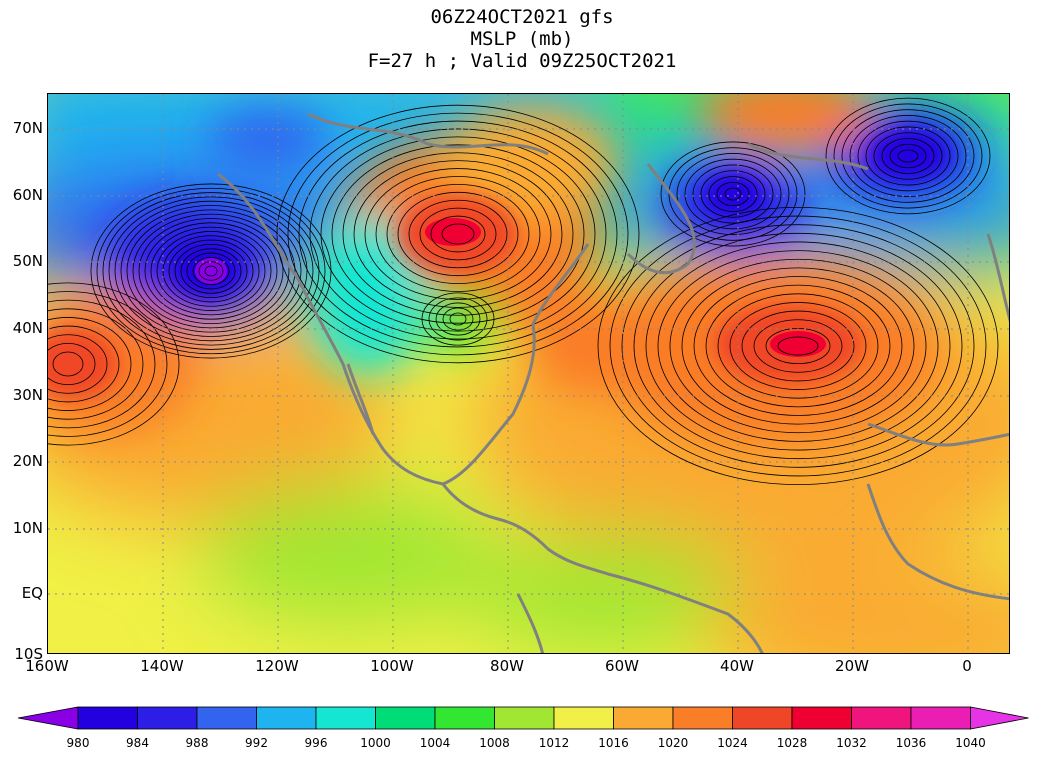 The height and width of the screenshot is (768, 1044). What do you see at coordinates (277, 666) in the screenshot?
I see `lon-tick-label: 120W` at bounding box center [277, 666].